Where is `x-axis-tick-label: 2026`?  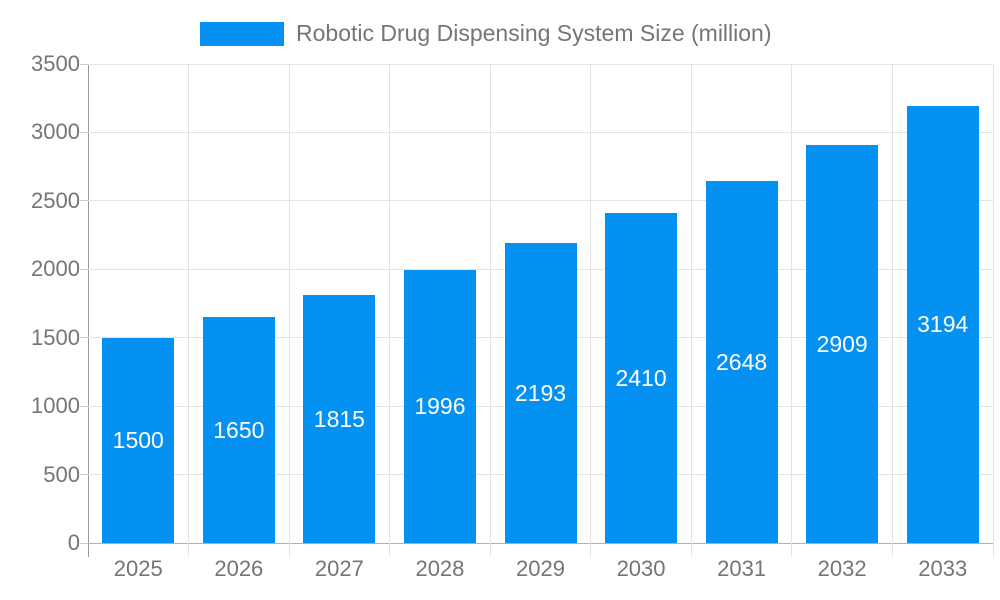
x-axis-tick-label: 2026 is located at coordinates (239, 568).